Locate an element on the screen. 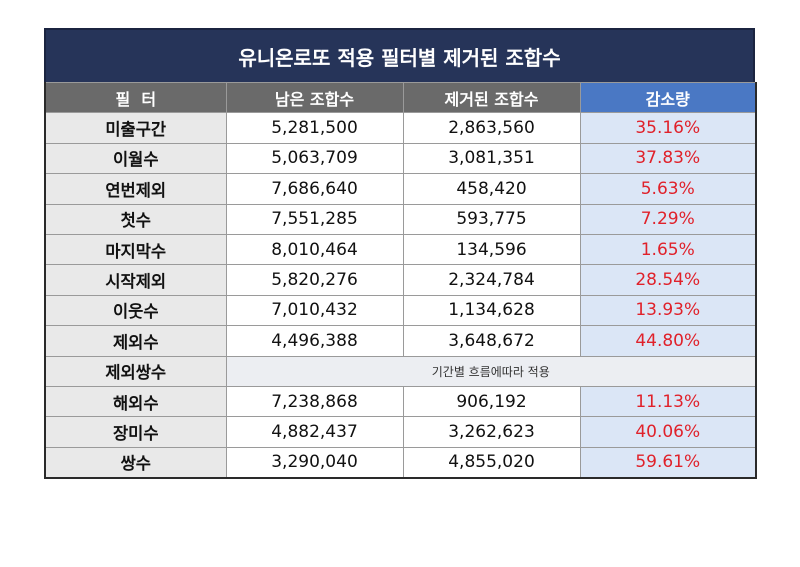 The width and height of the screenshot is (800, 567). filter-name-cell: 해외수 is located at coordinates (135, 401).